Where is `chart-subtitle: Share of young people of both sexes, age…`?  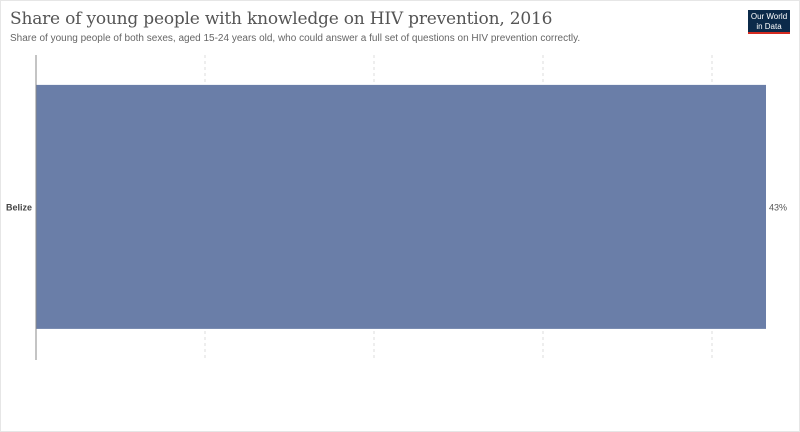
chart-subtitle: Share of young people of both sexes, age… is located at coordinates (295, 38).